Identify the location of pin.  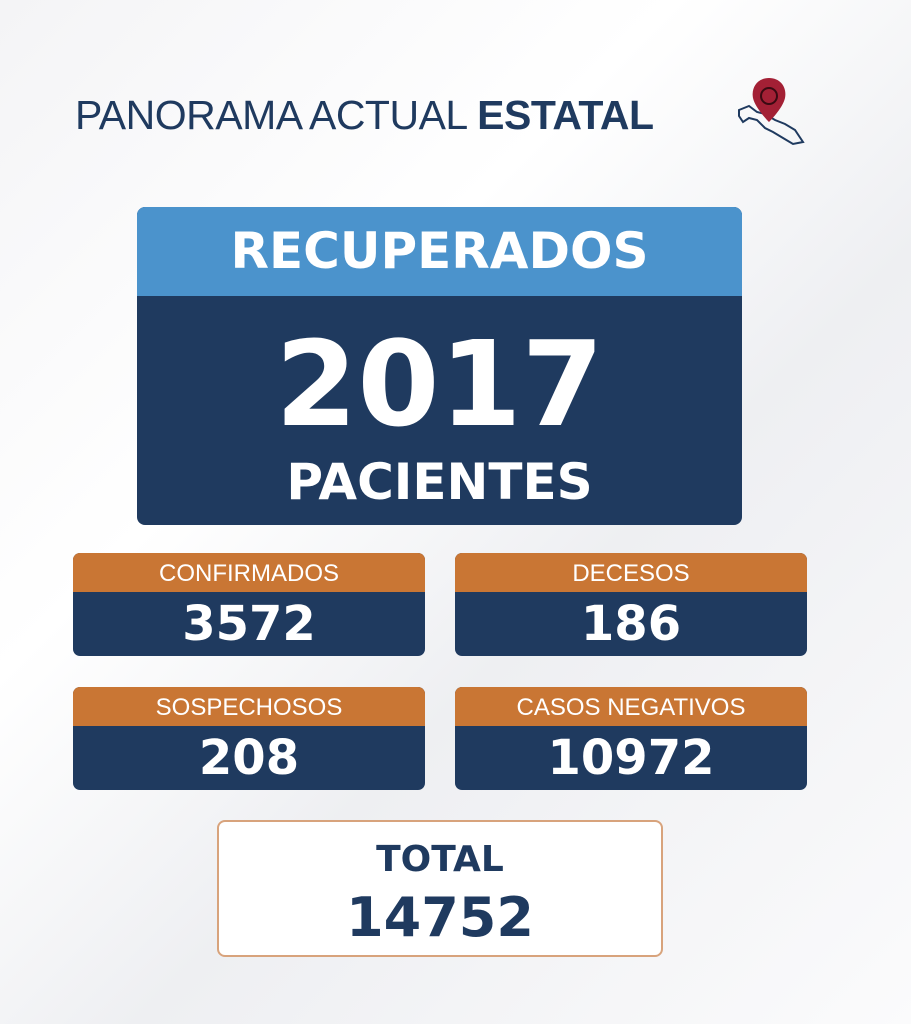
(769, 100).